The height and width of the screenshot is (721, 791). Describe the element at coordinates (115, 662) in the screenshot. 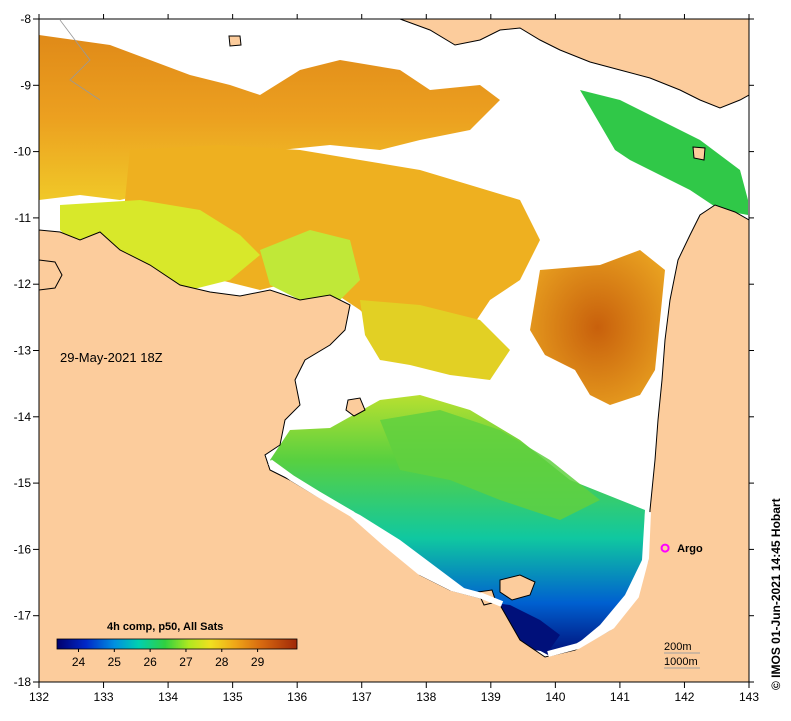

I see `colorbar-tick-label: 25` at that location.